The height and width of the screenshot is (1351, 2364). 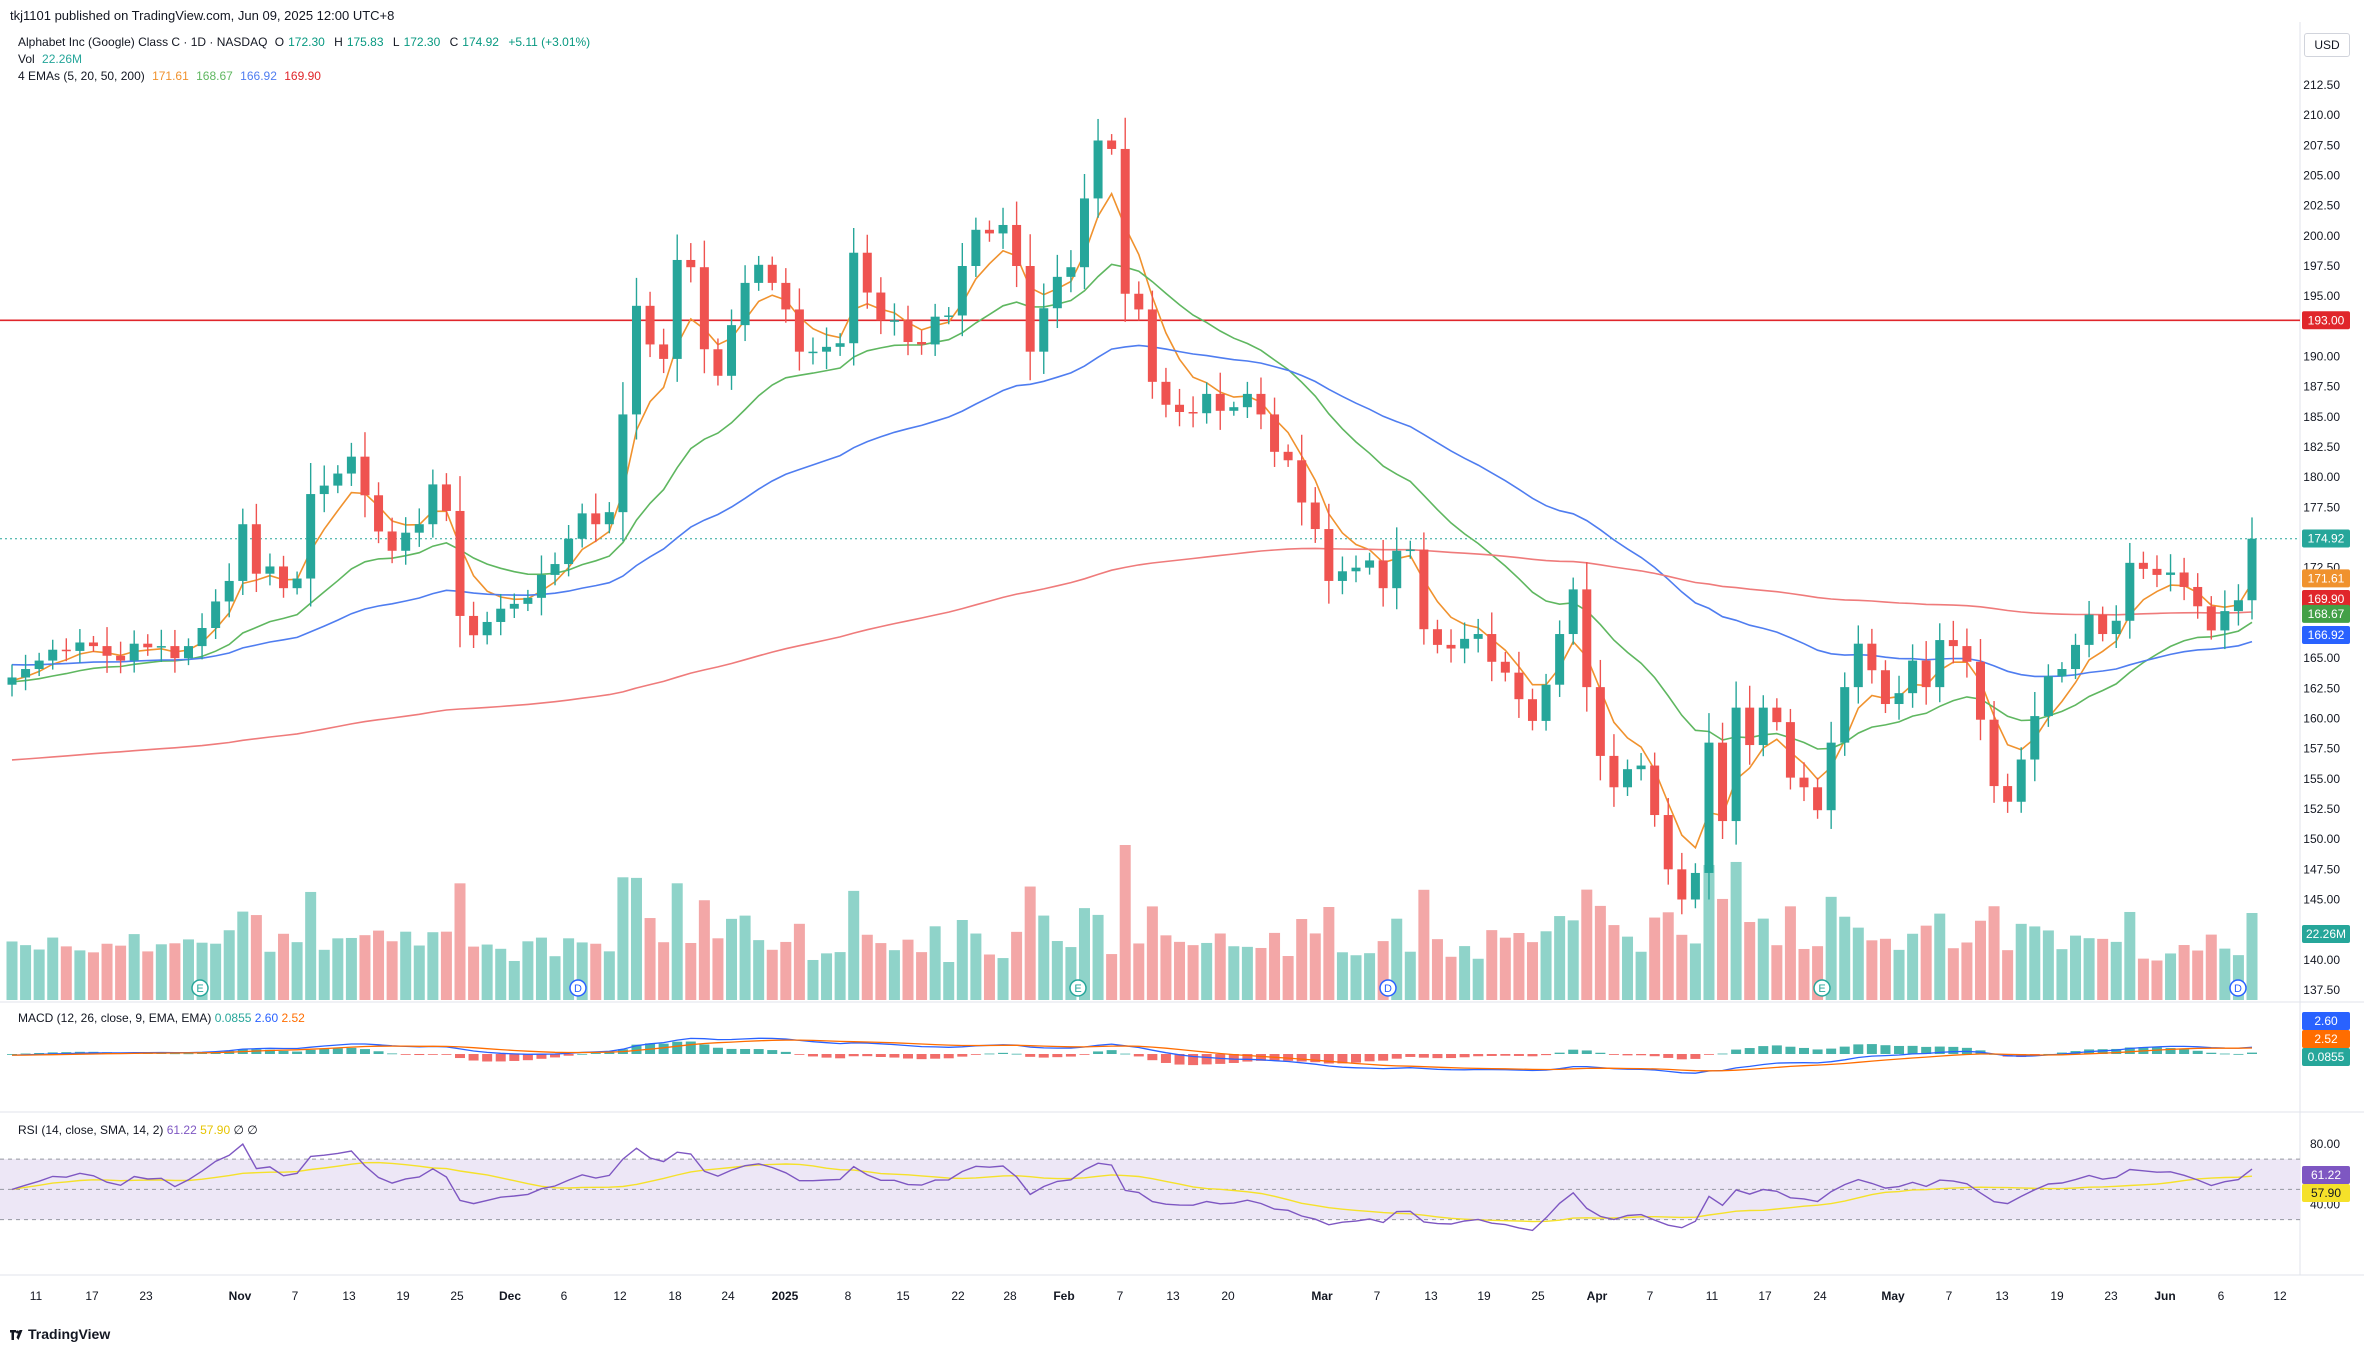 What do you see at coordinates (2326, 1021) in the screenshot?
I see `macd-line-tag-bg` at bounding box center [2326, 1021].